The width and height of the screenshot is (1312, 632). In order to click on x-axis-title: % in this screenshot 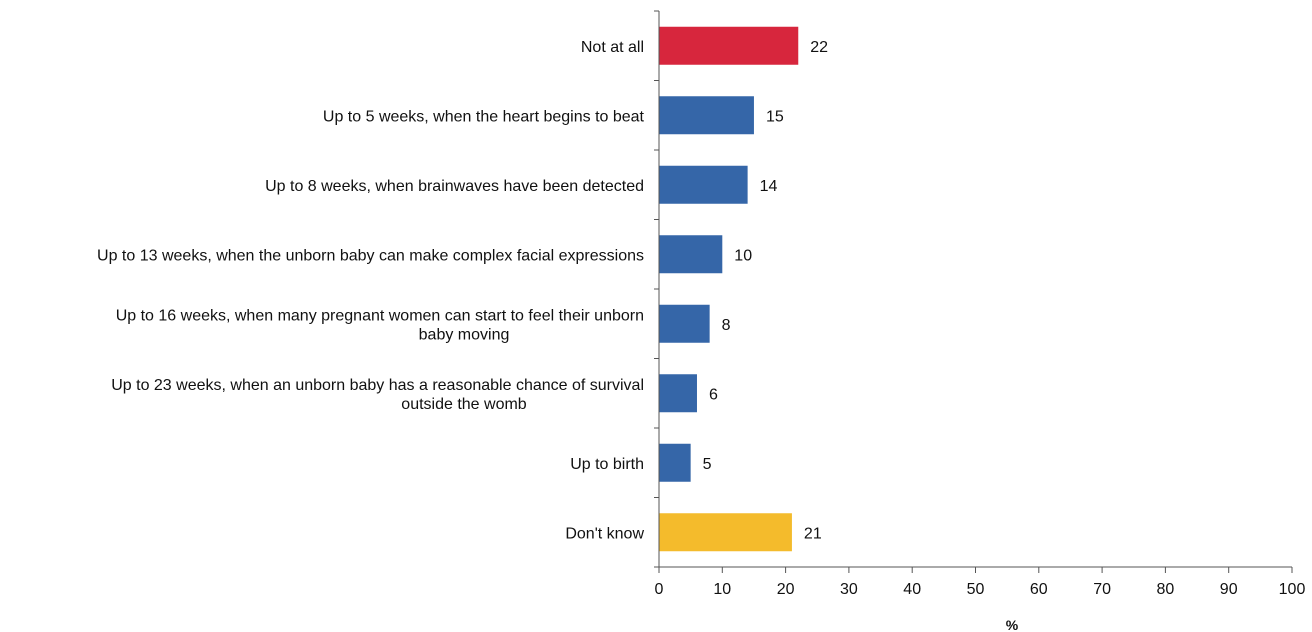, I will do `click(1012, 624)`.